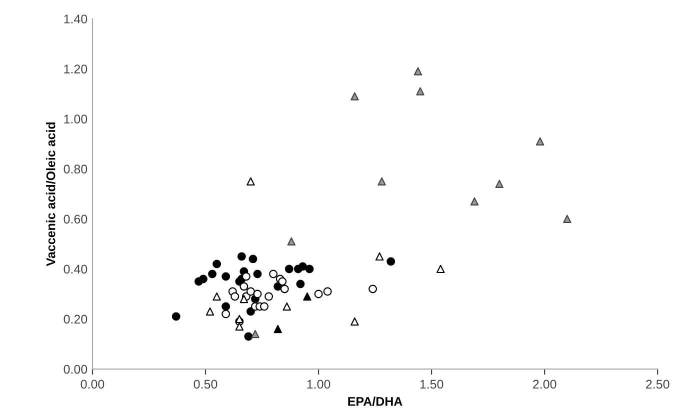  What do you see at coordinates (76, 219) in the screenshot?
I see `y-tick-label: 0.60` at bounding box center [76, 219].